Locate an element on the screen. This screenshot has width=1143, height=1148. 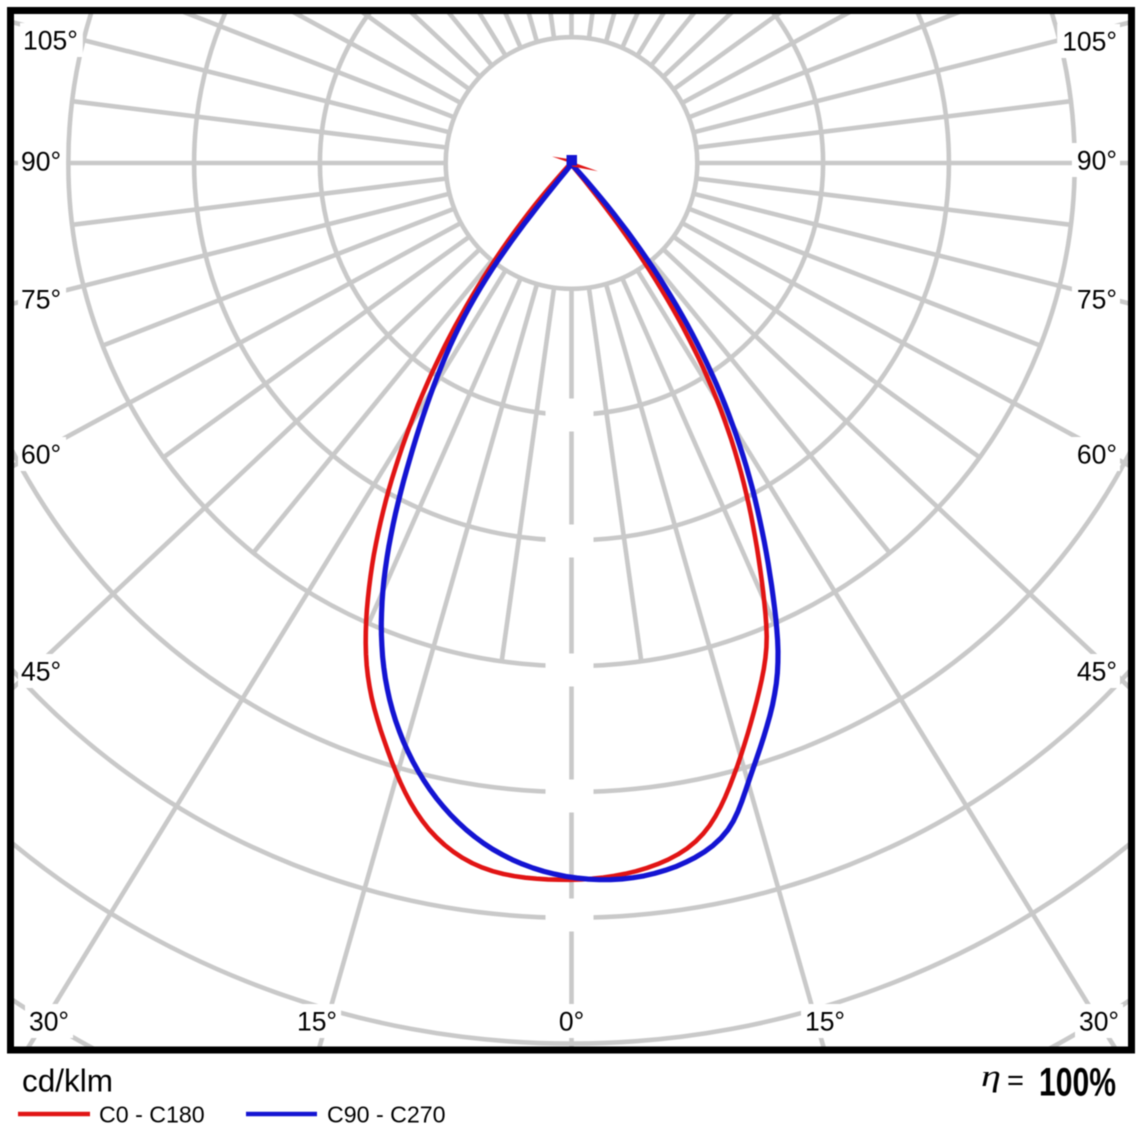
svg-text: η is located at coordinates (991, 1075).